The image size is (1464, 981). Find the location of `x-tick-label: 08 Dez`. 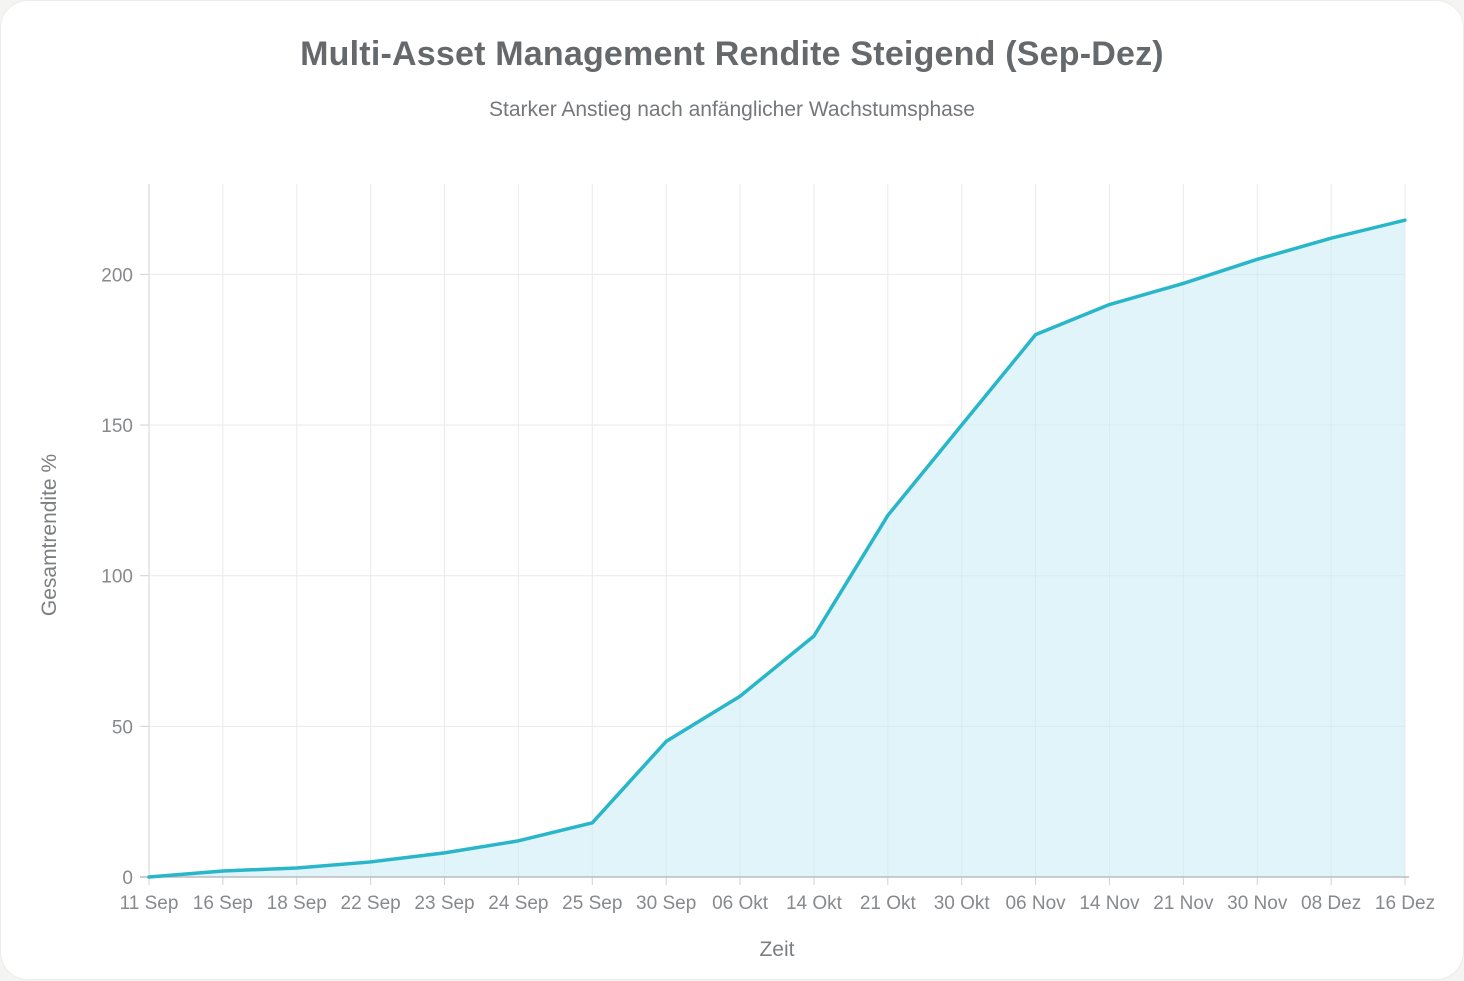

x-tick-label: 08 Dez is located at coordinates (1331, 903).